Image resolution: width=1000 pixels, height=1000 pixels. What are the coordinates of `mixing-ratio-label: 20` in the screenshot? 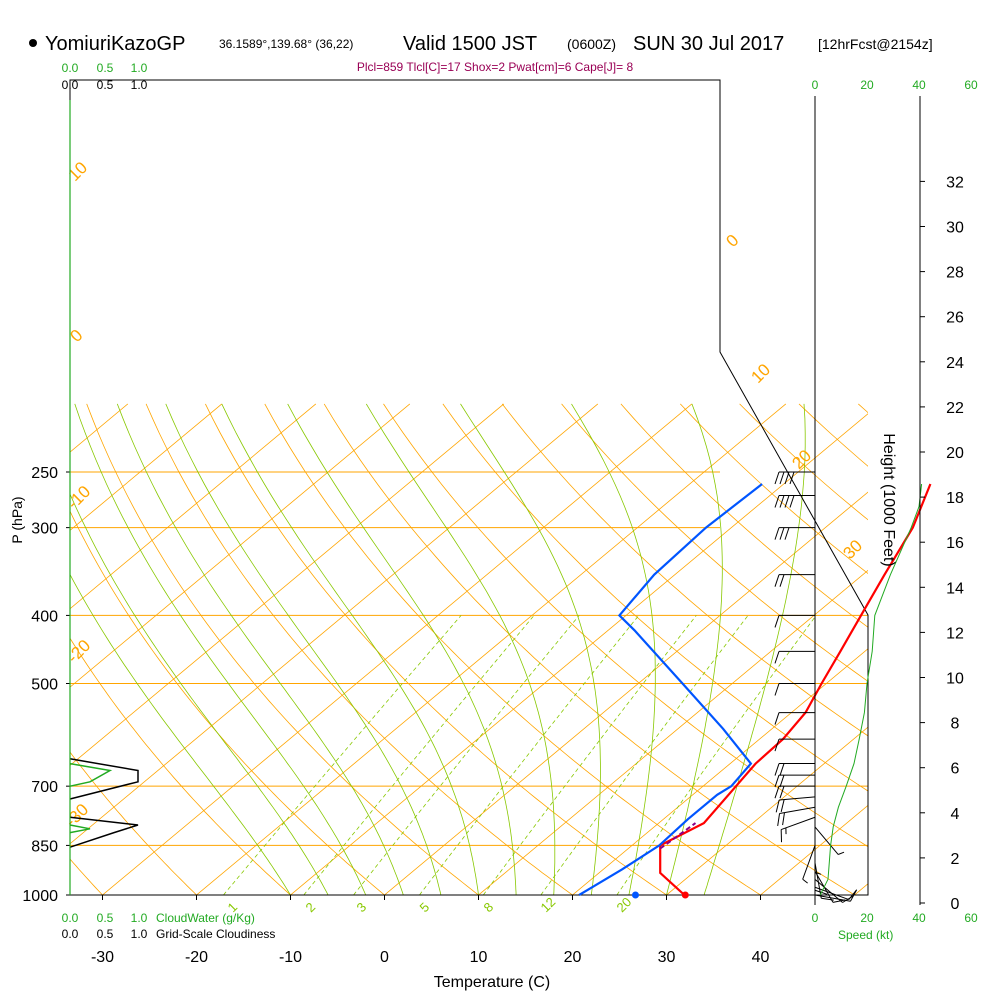 It's located at (624, 904).